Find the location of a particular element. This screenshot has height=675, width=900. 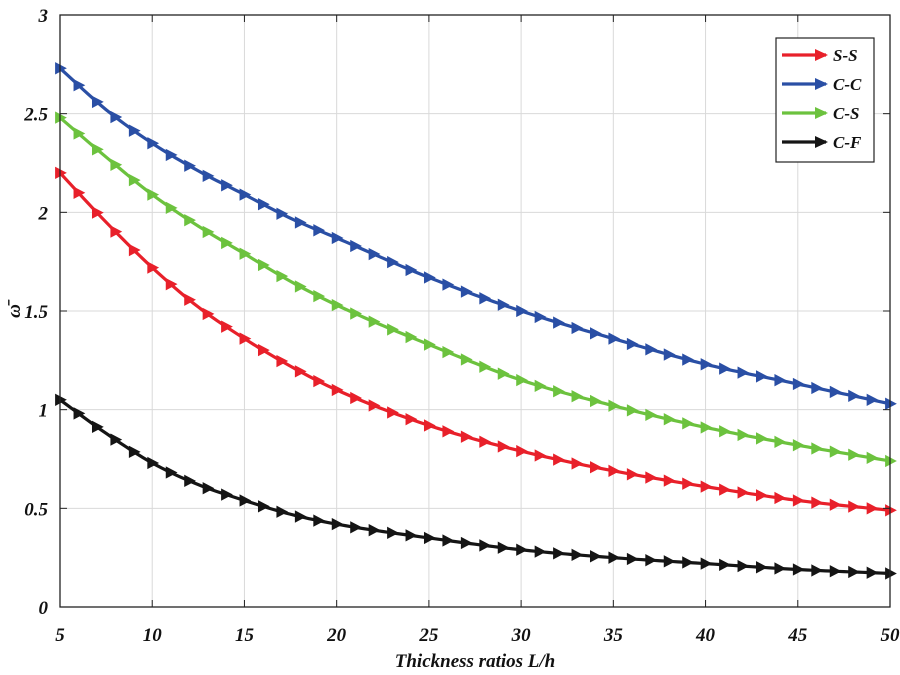

legend-item-s-s: S-S is located at coordinates (820, 55).